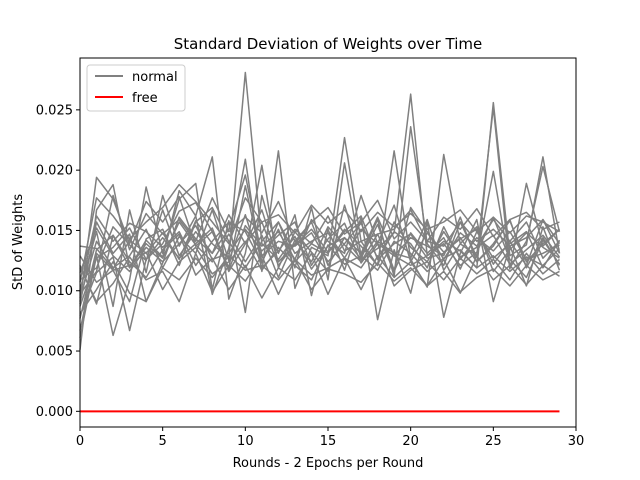 This screenshot has height=480, width=640. Describe the element at coordinates (54, 412) in the screenshot. I see `y-tick-label: 0.000` at that location.